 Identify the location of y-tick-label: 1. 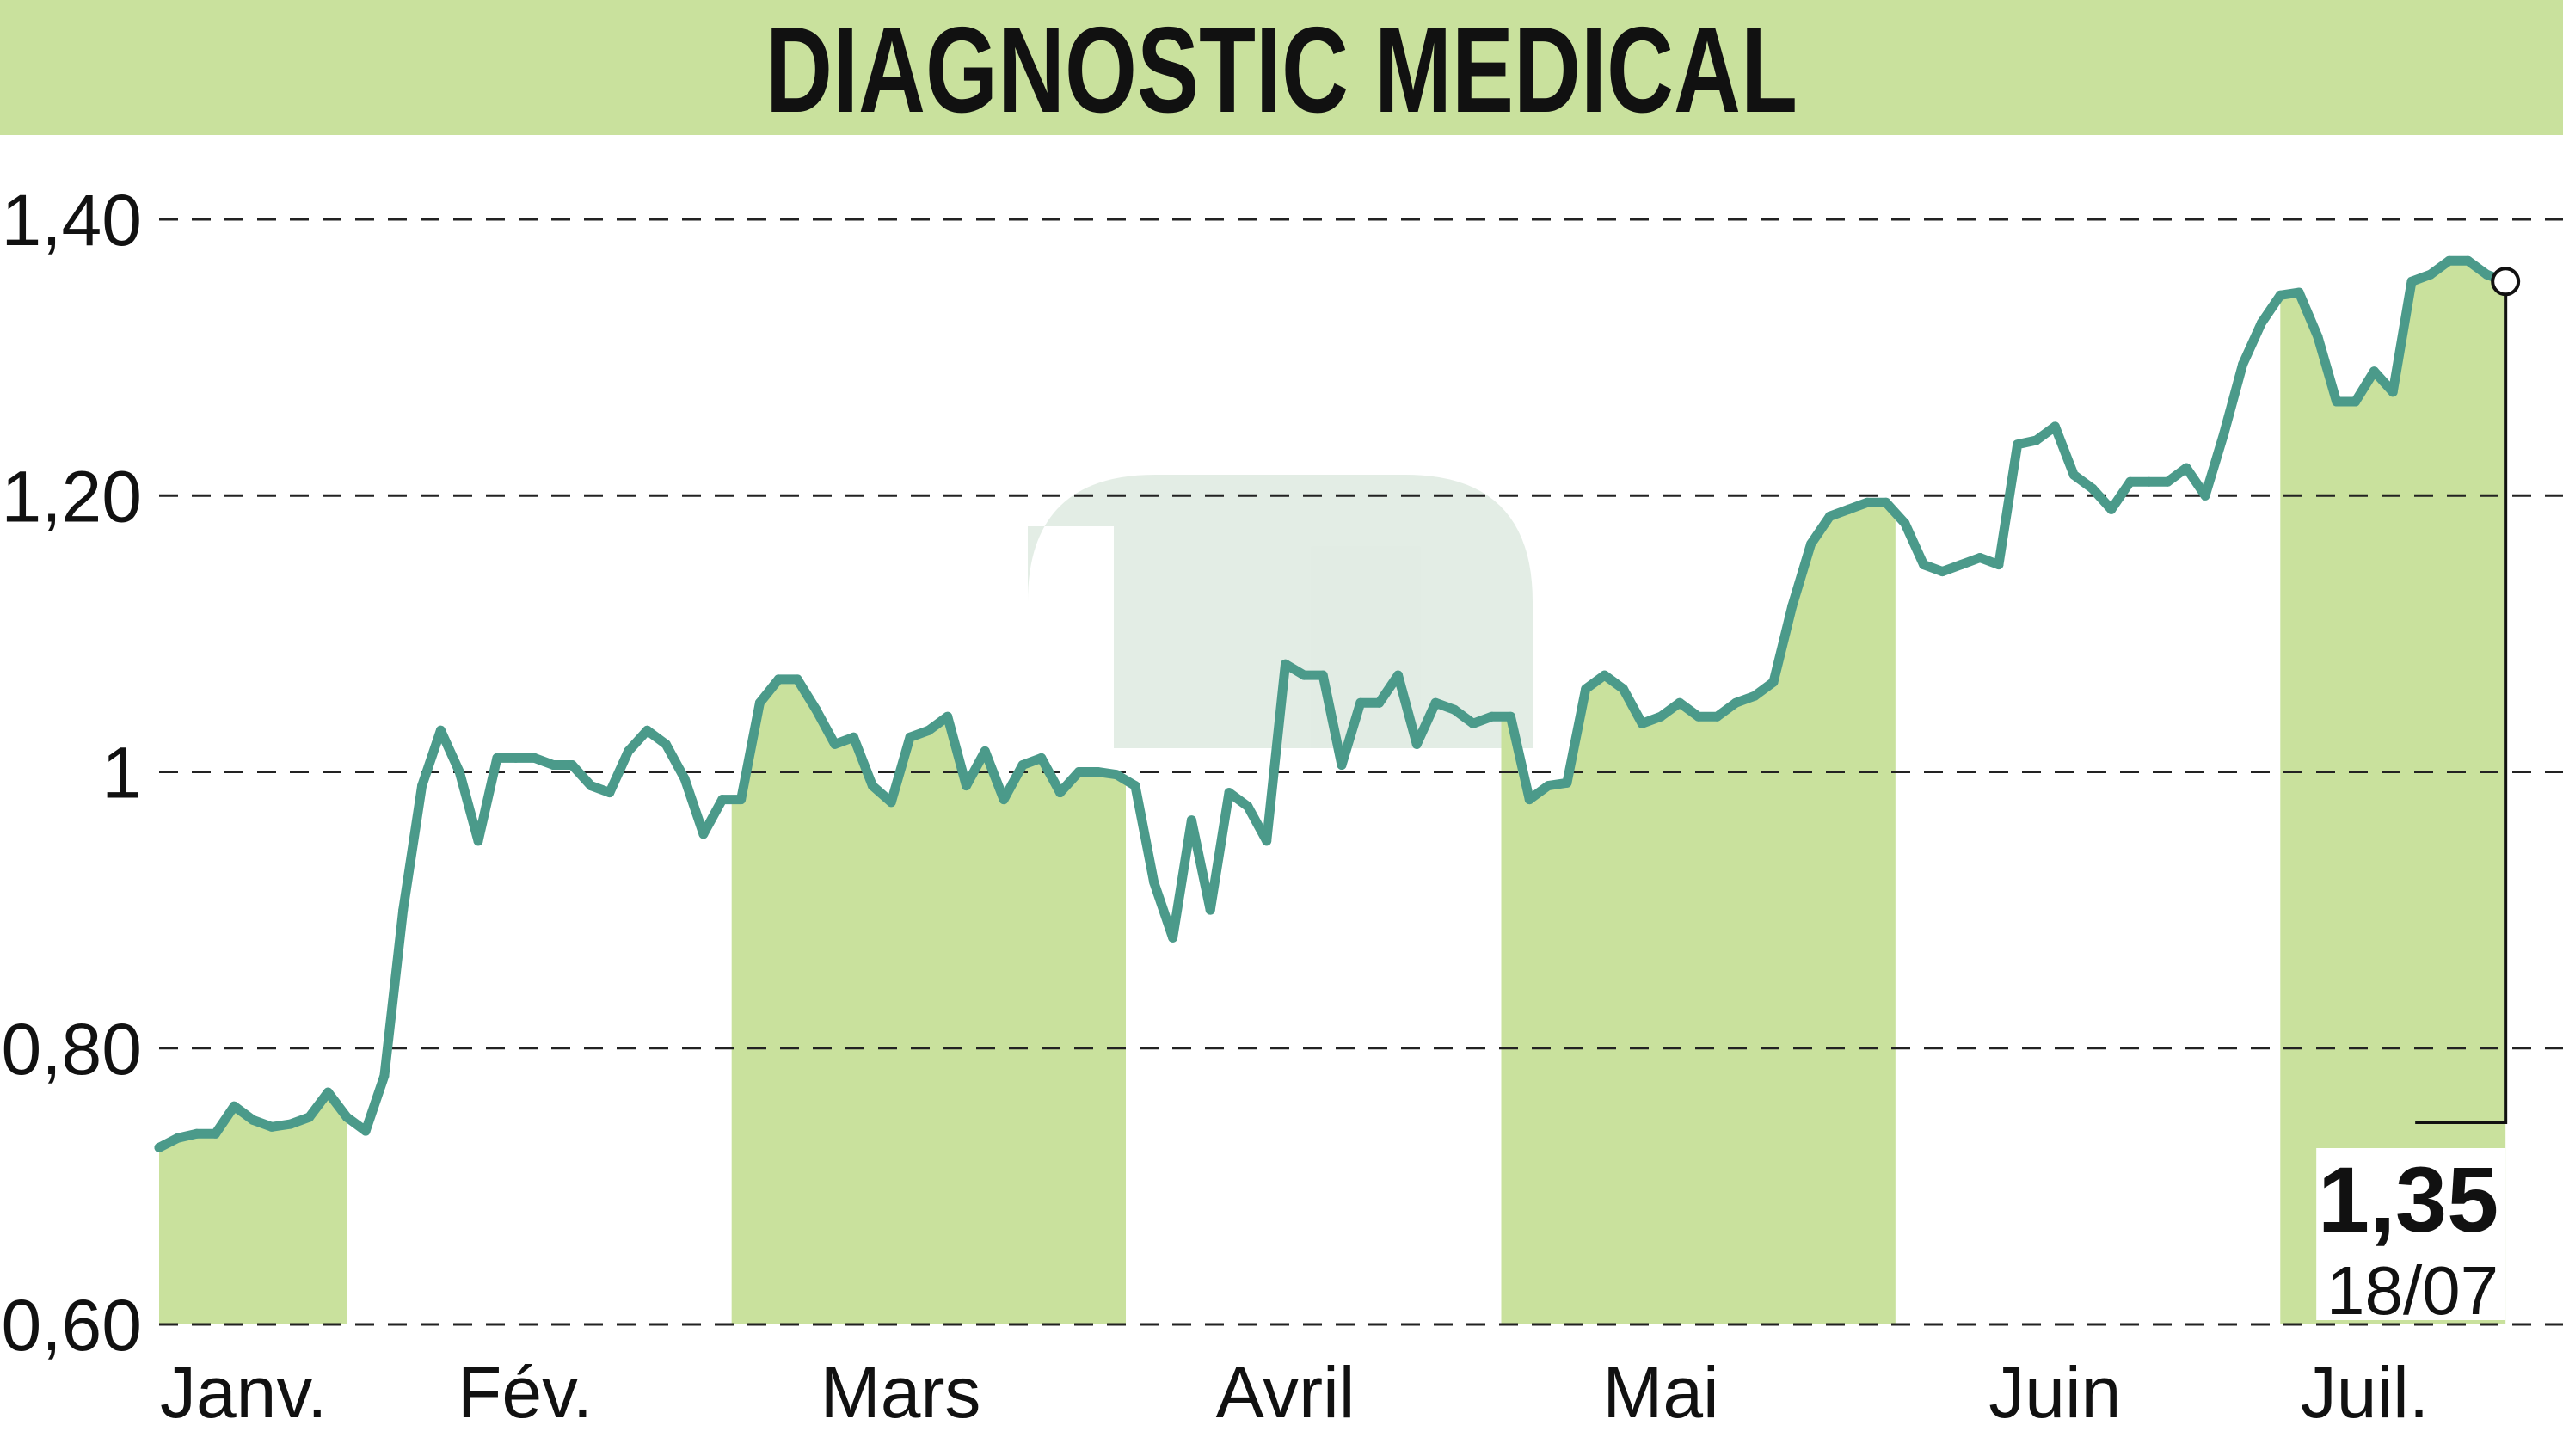
(121, 774).